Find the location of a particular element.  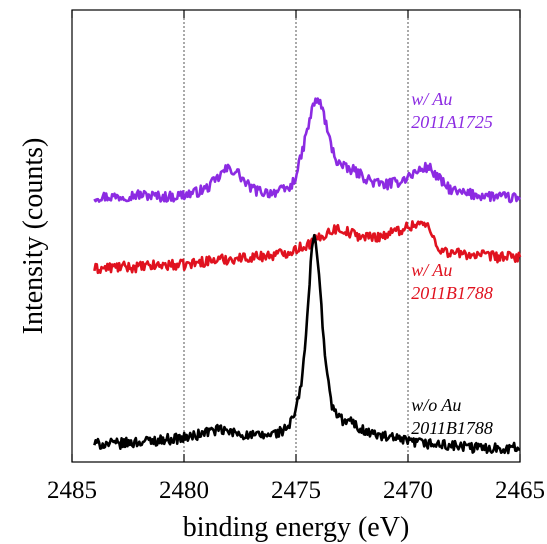

x-tick-label: 2475 is located at coordinates (296, 490).